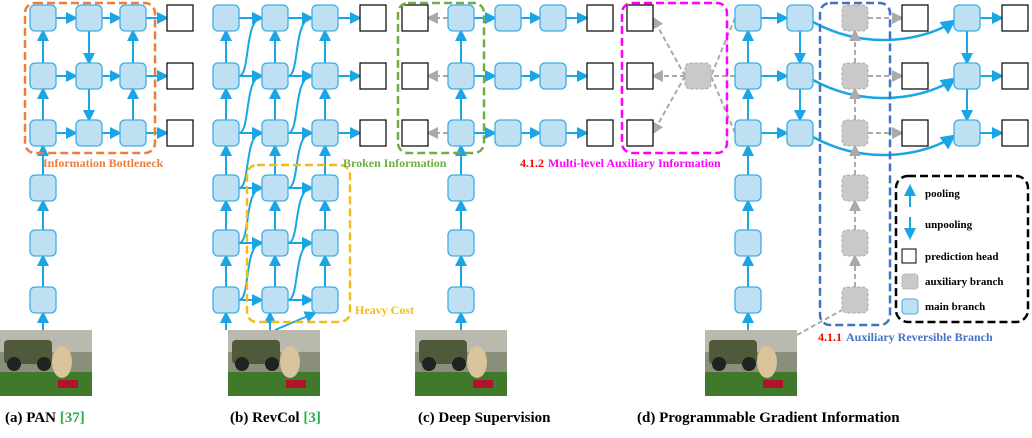 This screenshot has width=1032, height=438. I want to click on caption-c: (c) Deep Supervision, so click(484, 418).